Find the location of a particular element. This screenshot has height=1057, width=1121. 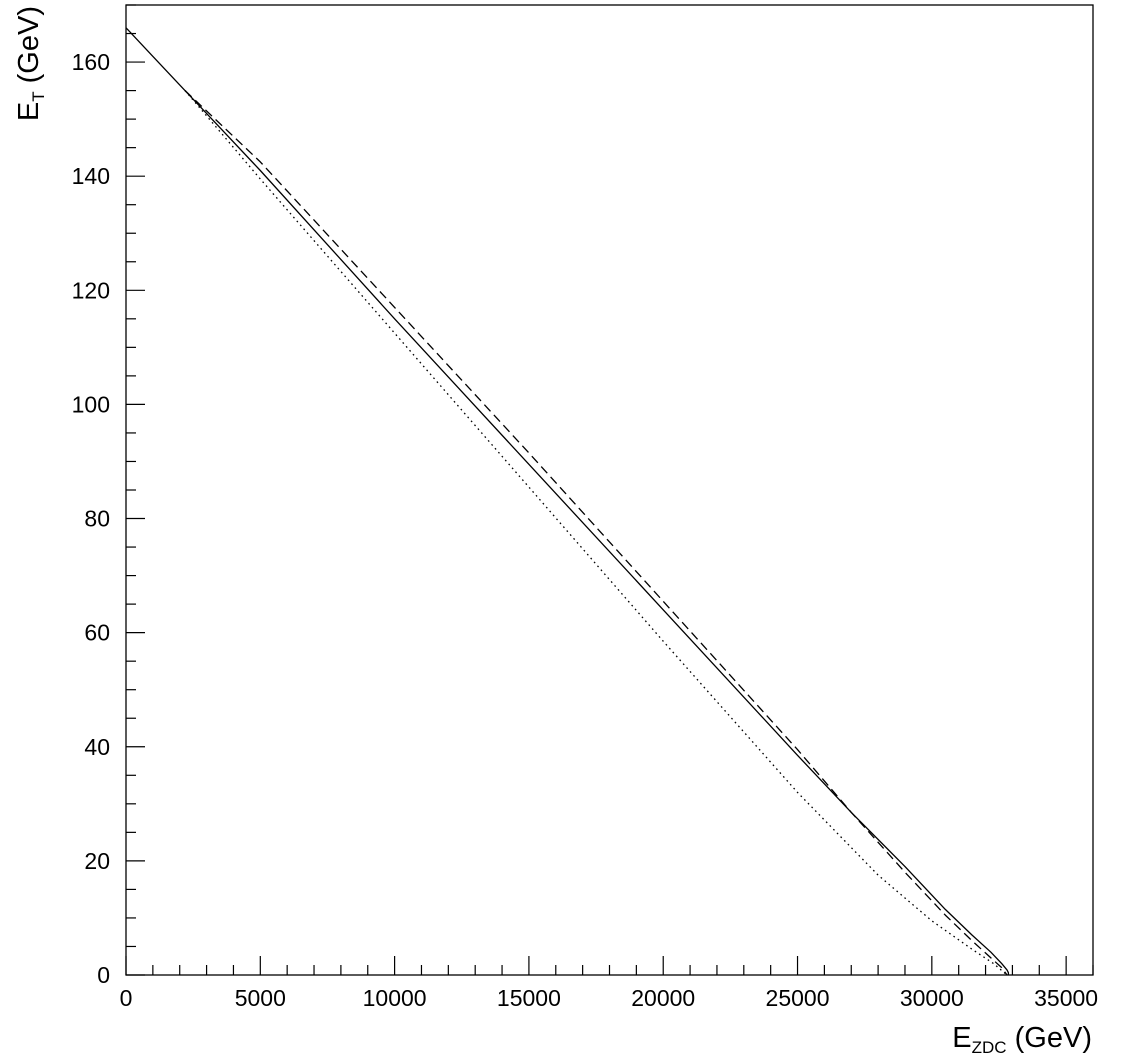

y-axis-title: ET (GeV) is located at coordinates (30, 63).